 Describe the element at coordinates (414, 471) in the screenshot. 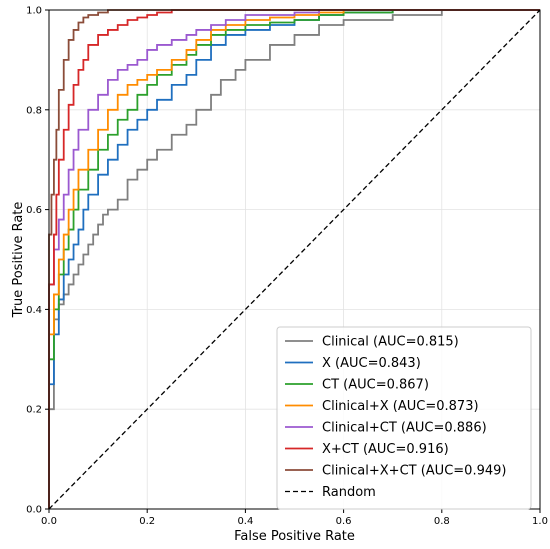

I see `legend-label: Clinical+X+CT (AUC=0.949)` at that location.